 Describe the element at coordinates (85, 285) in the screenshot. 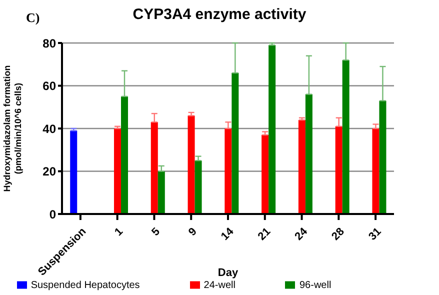

I see `legend-label: Suspended Hepatocytes` at that location.